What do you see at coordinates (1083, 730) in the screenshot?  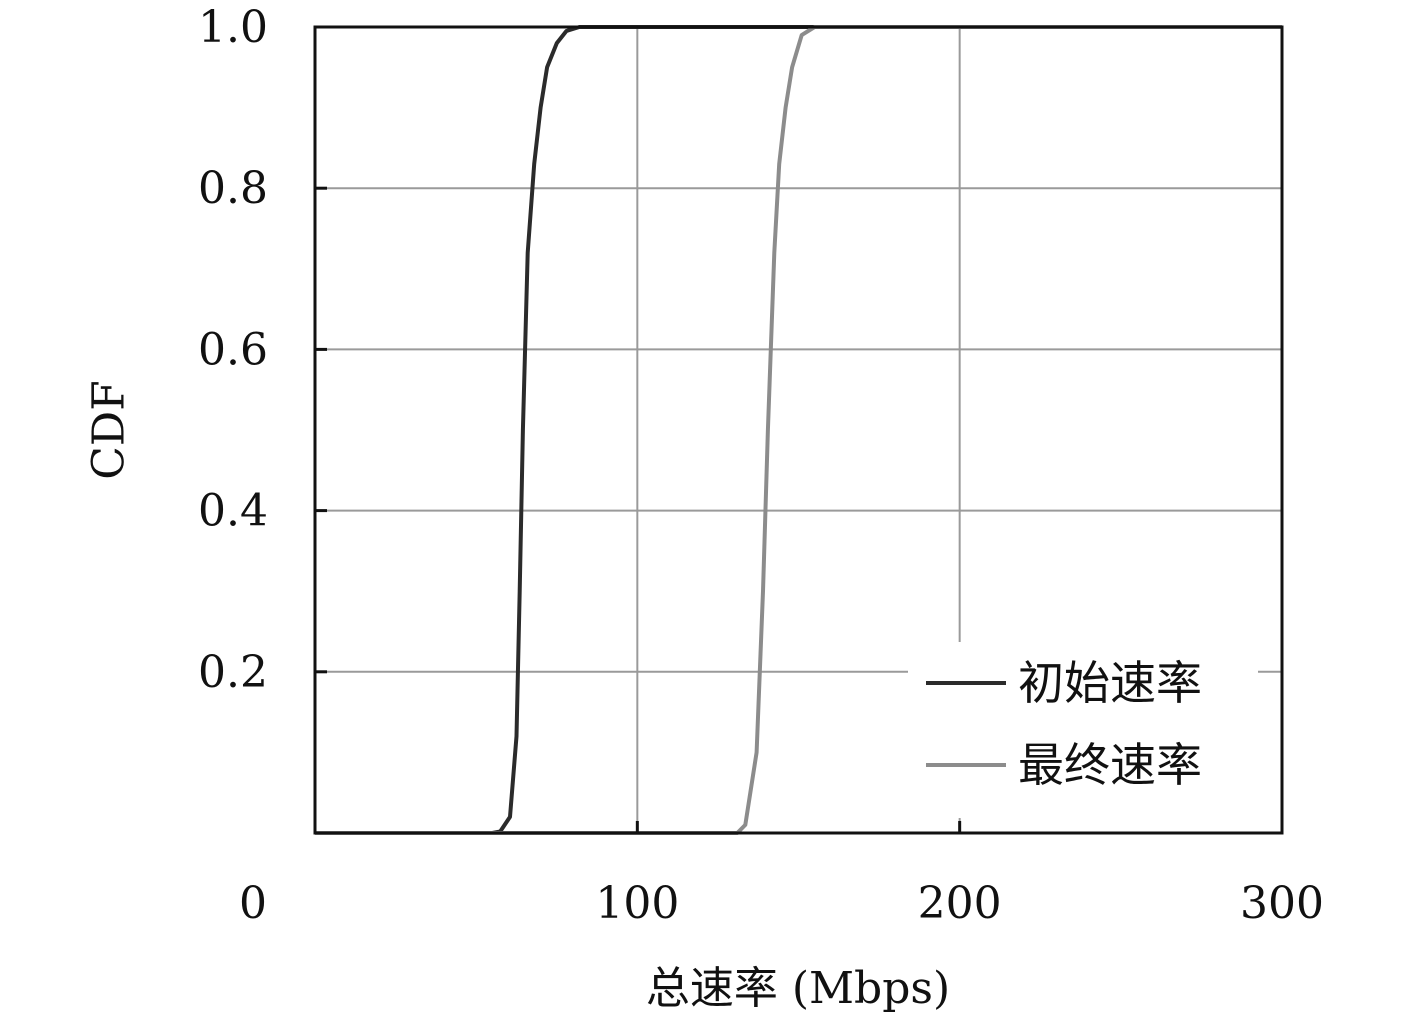 I see `legend-box` at bounding box center [1083, 730].